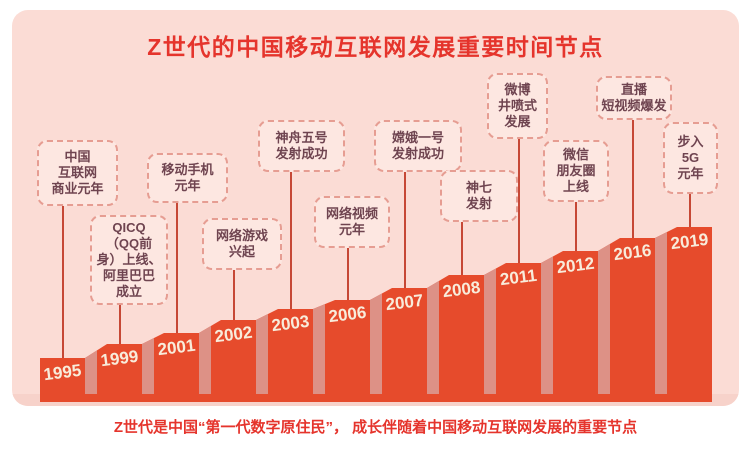 Image resolution: width=751 pixels, height=452 pixels. Describe the element at coordinates (690, 158) in the screenshot. I see `milestone-callout-2019: 步入 5G 元年` at that location.